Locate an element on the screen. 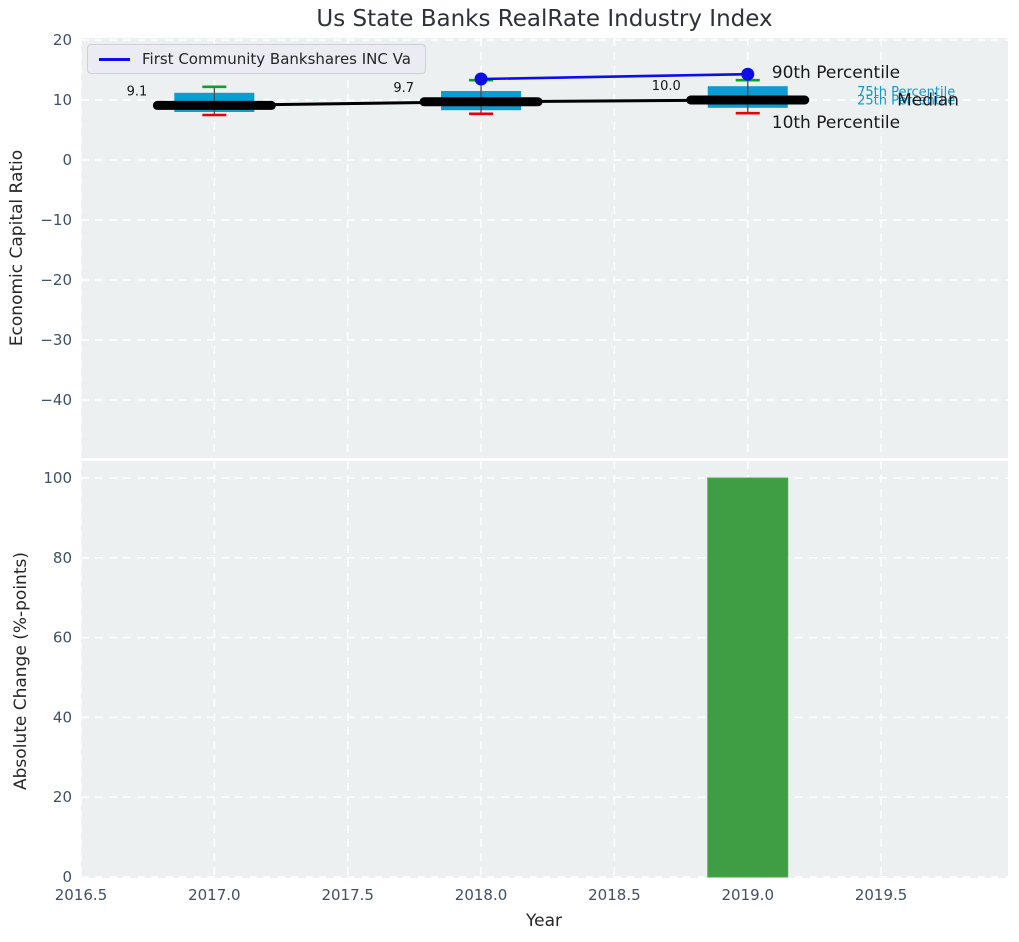 Image resolution: width=1019 pixels, height=942 pixels. x-tick-label: 2019.0 is located at coordinates (748, 895).